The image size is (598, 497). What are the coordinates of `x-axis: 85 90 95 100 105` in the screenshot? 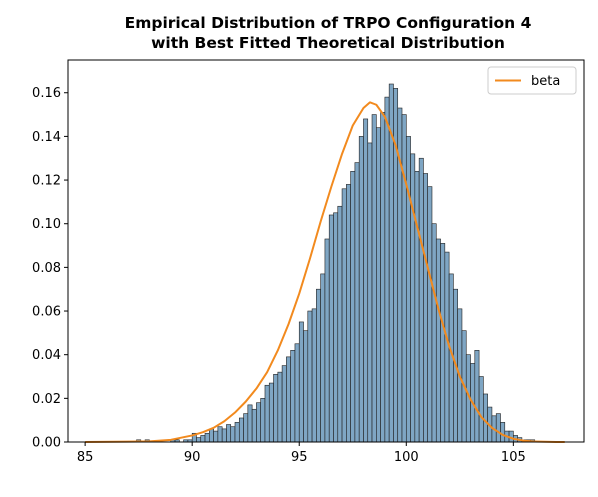 It's located at (301, 453).